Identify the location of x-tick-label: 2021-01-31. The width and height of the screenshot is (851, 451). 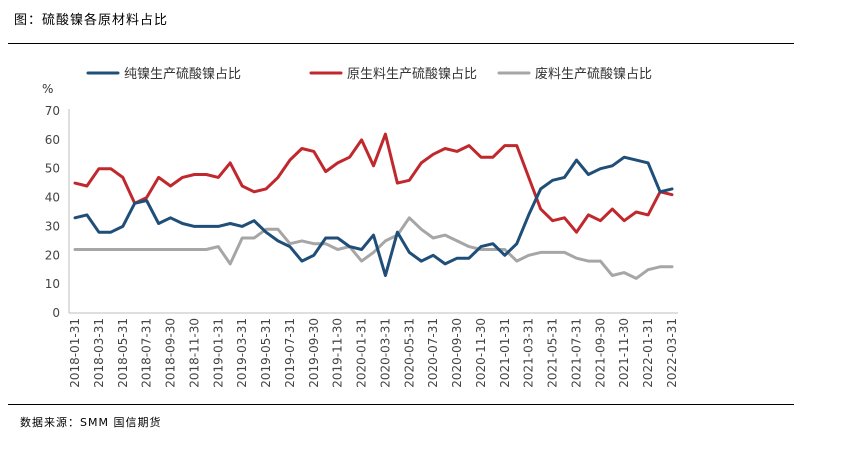
(505, 353).